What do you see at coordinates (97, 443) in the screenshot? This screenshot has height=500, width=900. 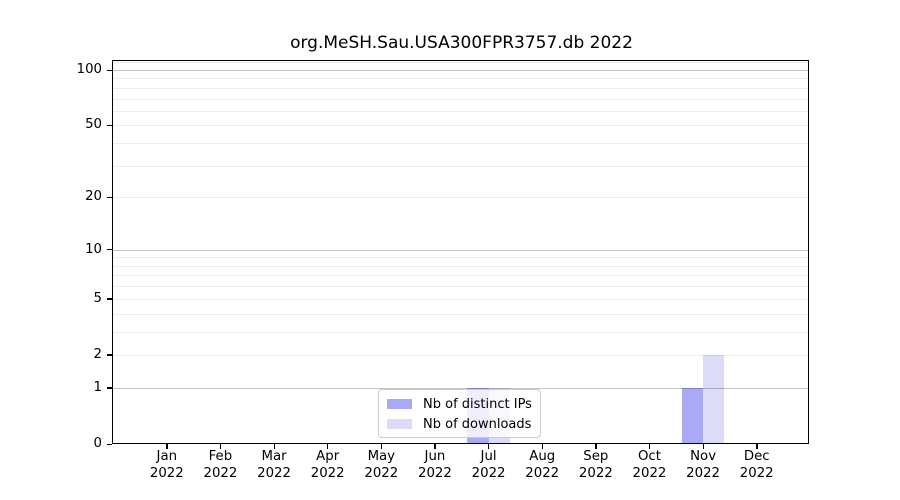 I see `y-tick-label: 0` at bounding box center [97, 443].